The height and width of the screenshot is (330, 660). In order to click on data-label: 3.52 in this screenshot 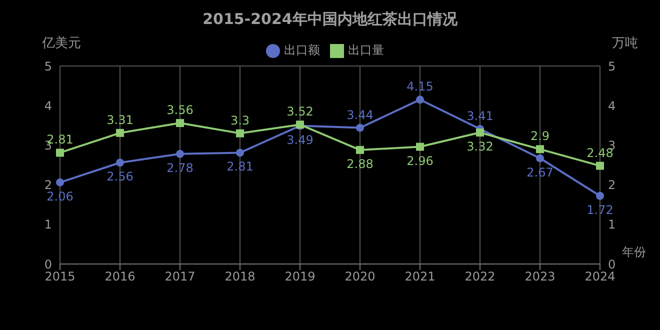, I will do `click(300, 111)`.